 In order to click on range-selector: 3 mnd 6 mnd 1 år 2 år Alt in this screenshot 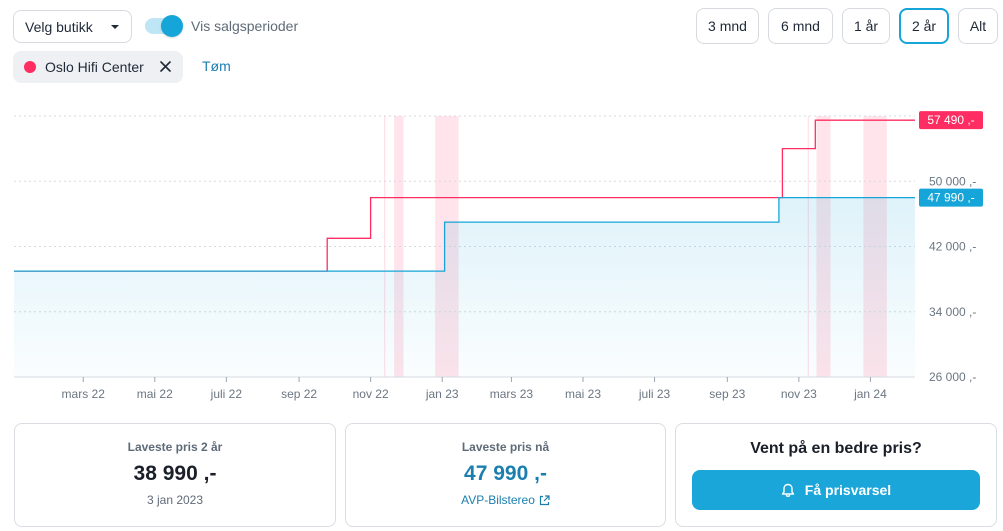, I will do `click(847, 26)`.